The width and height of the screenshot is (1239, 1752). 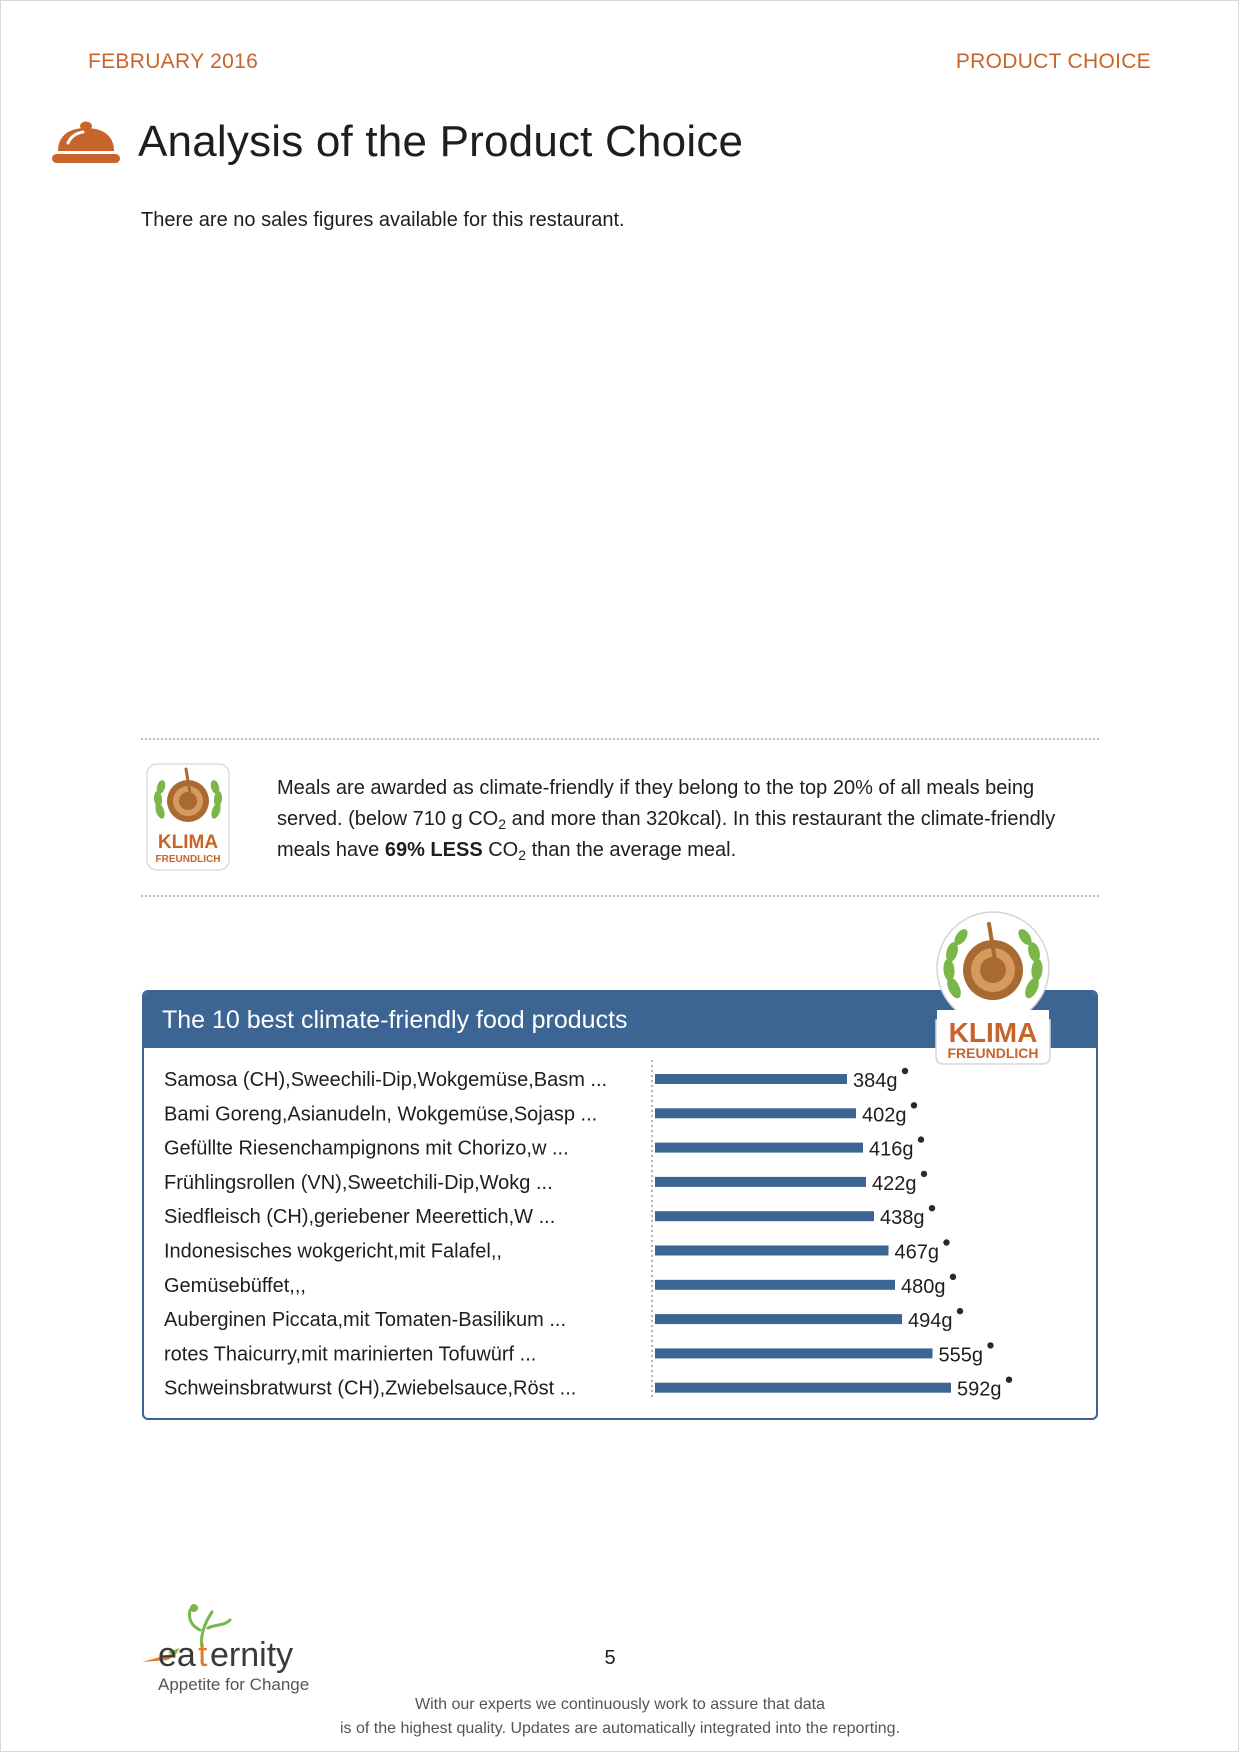 I want to click on logo-tagline: Appetite for Change, so click(x=233, y=1684).